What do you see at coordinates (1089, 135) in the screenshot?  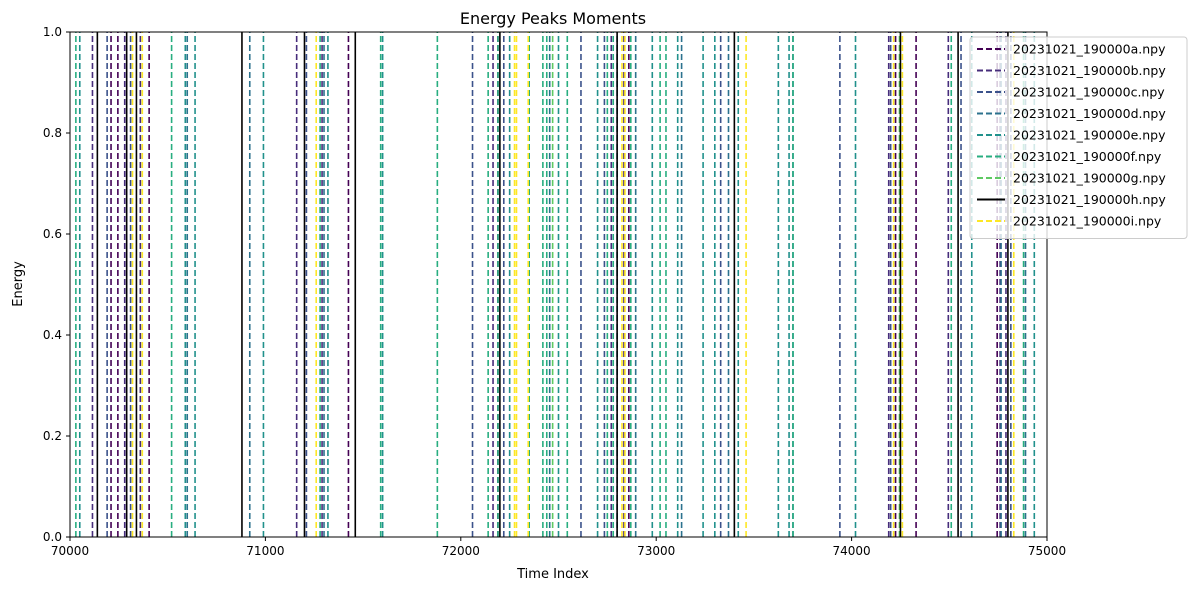 I see `legend-label: 20231021_190000e.npy` at bounding box center [1089, 135].